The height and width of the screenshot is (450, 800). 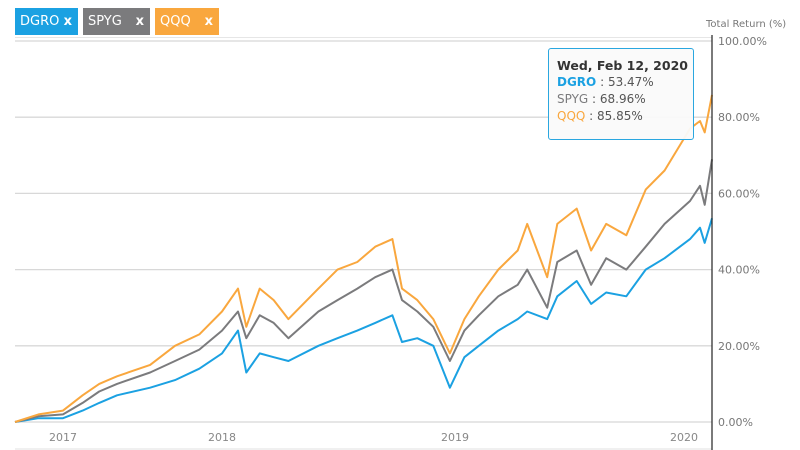 What do you see at coordinates (739, 346) in the screenshot?
I see `y-tick-label: 20.00%` at bounding box center [739, 346].